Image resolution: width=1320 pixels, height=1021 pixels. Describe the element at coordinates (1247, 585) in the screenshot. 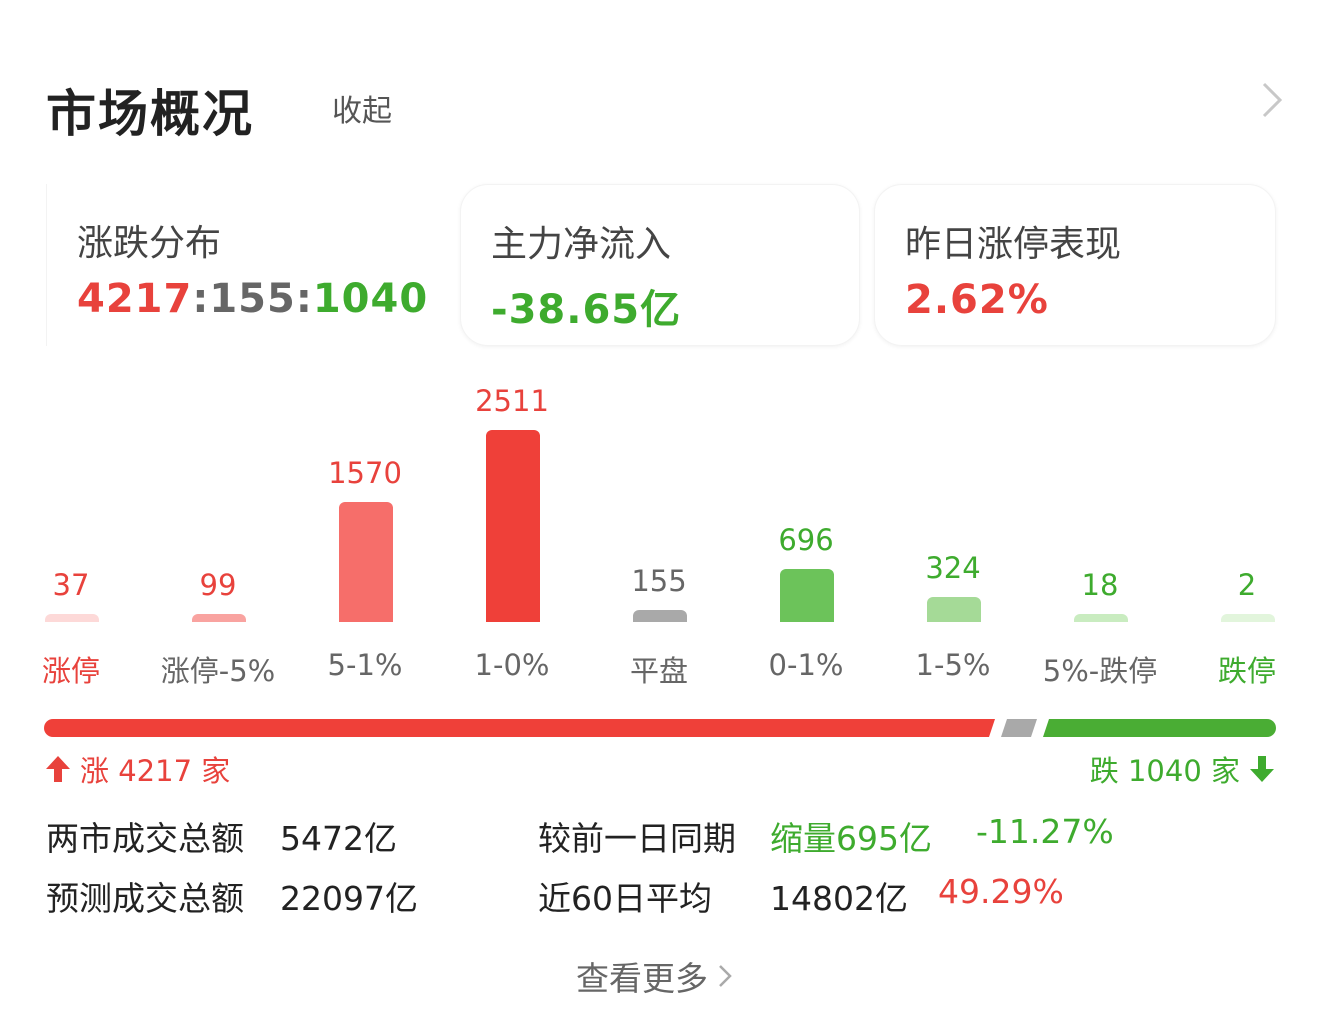

I see `bar-value-label: 2` at that location.